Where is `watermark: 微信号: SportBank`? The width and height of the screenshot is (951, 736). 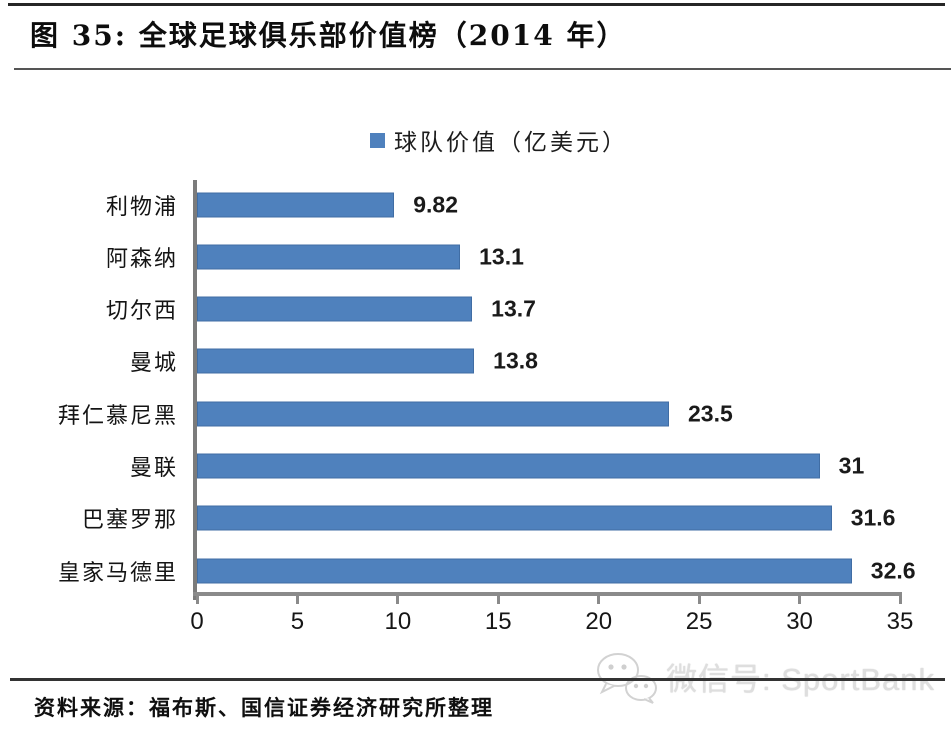
watermark: 微信号: SportBank is located at coordinates (764, 676).